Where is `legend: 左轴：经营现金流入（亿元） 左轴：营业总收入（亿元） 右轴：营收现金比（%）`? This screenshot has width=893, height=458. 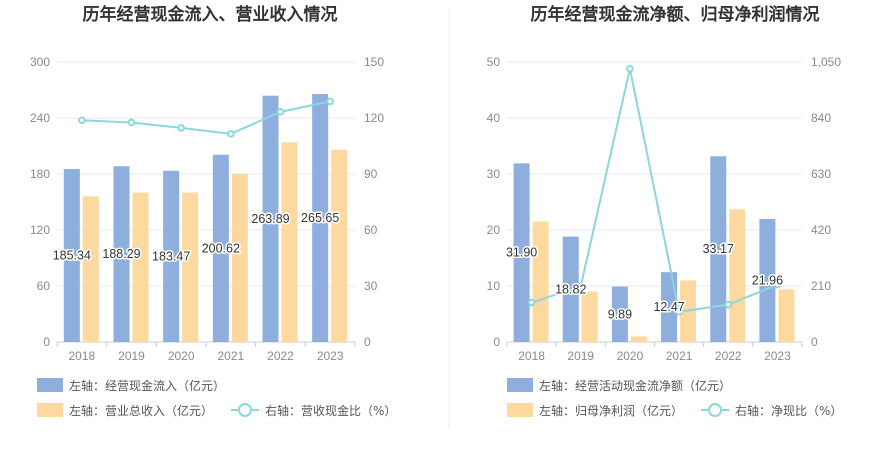 legend: 左轴：经营现金流入（亿元） 左轴：营业总收入（亿元） 右轴：营收现金比（%） is located at coordinates (216, 398).